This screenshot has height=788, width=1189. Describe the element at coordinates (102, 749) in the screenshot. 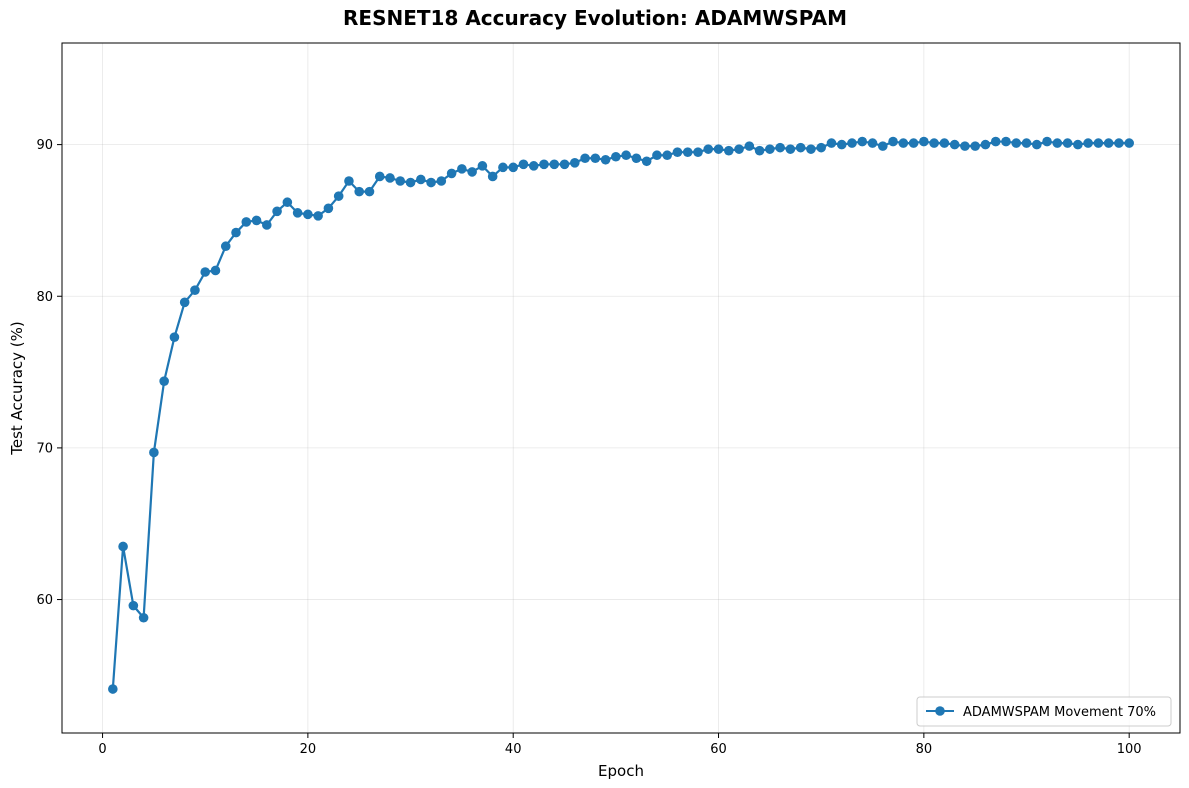

I see `x-tick-label: 0` at that location.